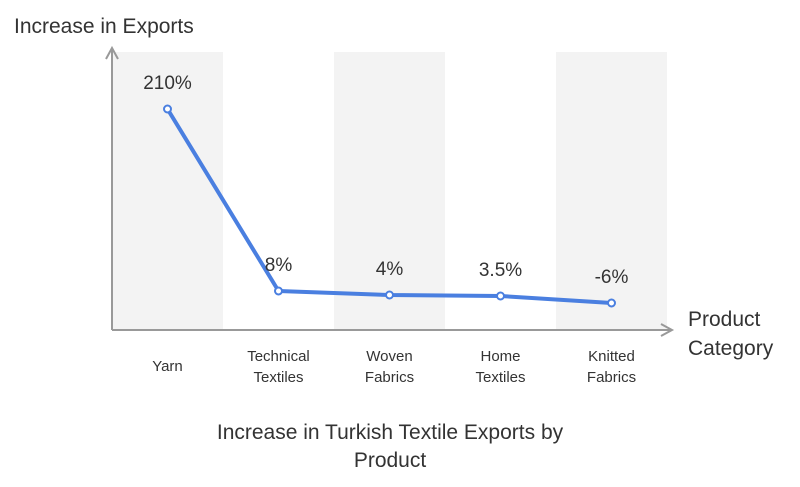  What do you see at coordinates (390, 269) in the screenshot?
I see `data-label: 4%` at bounding box center [390, 269].